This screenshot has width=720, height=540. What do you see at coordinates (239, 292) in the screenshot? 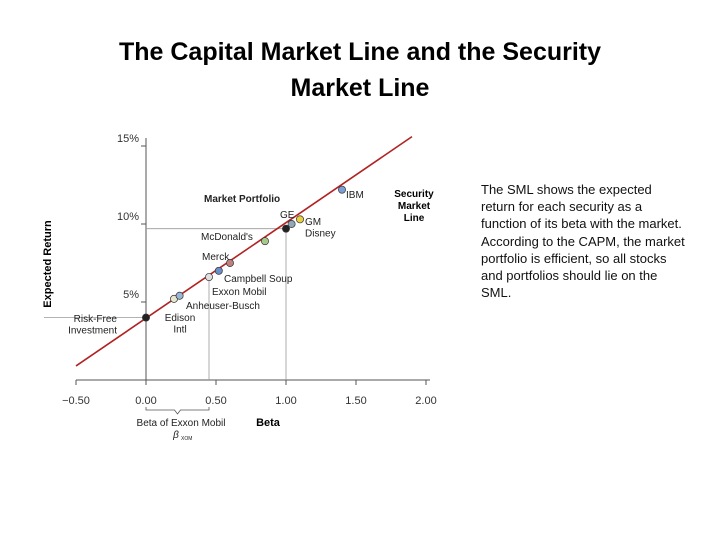
I see `point-label: Exxon Mobil` at bounding box center [239, 292].